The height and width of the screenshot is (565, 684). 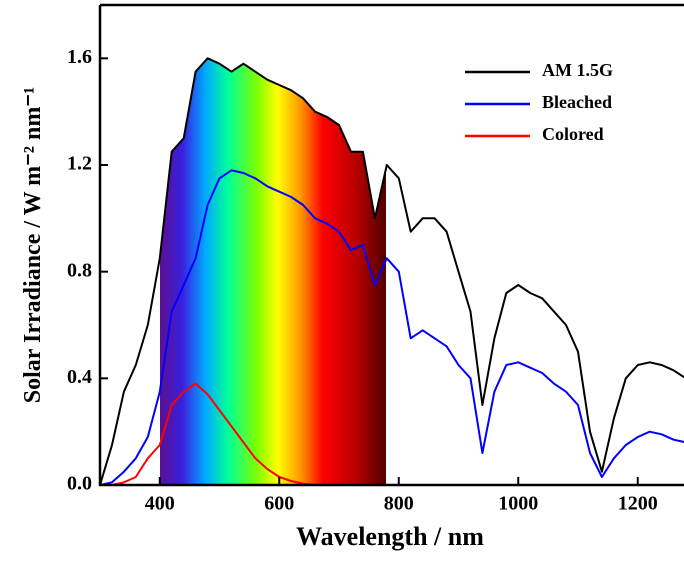 I want to click on y-tick-label: 0.0, so click(x=79, y=484).